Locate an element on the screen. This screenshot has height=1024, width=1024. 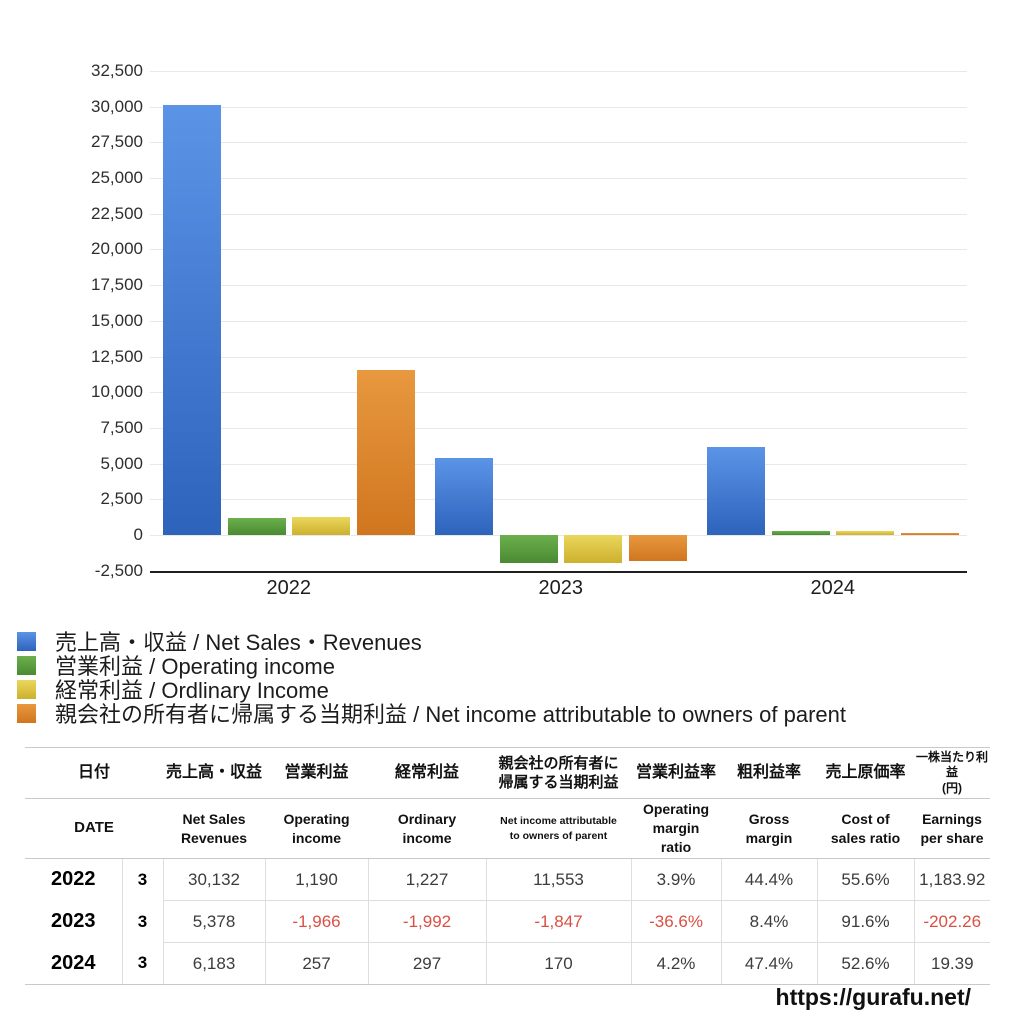
header-eps-en: Earnings per share is located at coordinates (952, 828).